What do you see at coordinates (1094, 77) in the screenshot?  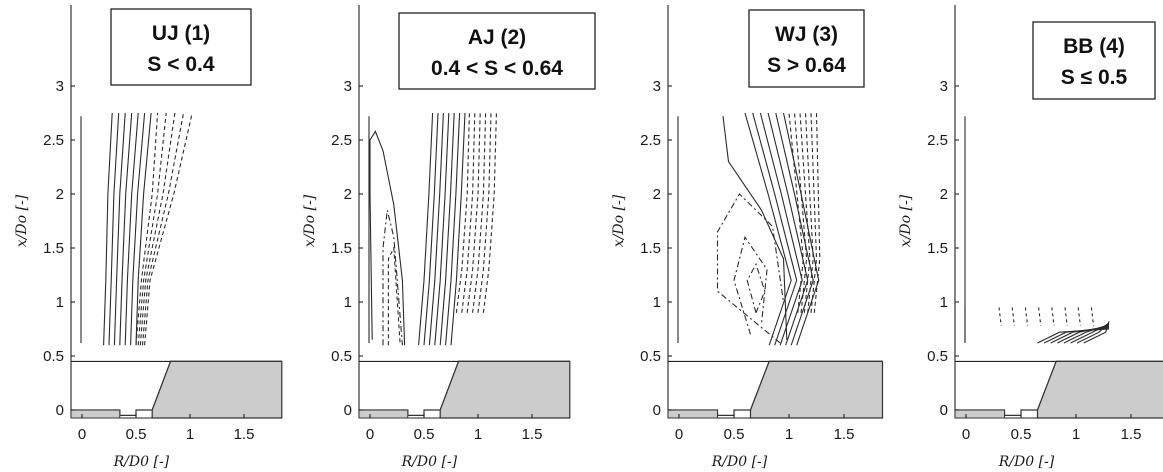 I see `panel-subtitle: S ≤ 0.5` at bounding box center [1094, 77].